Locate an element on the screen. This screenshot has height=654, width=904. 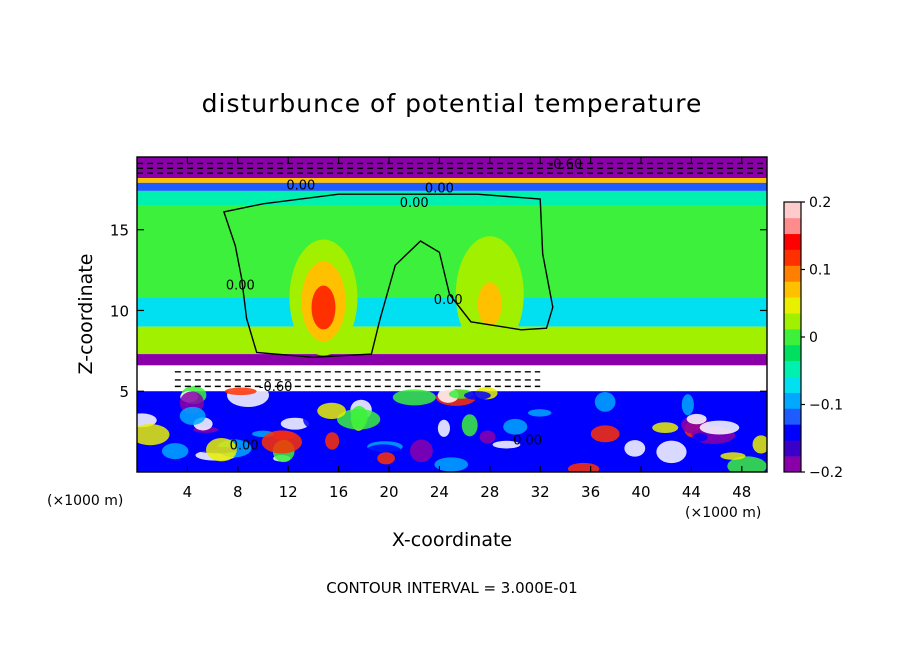
x-tick-label: 20 is located at coordinates (388, 492).